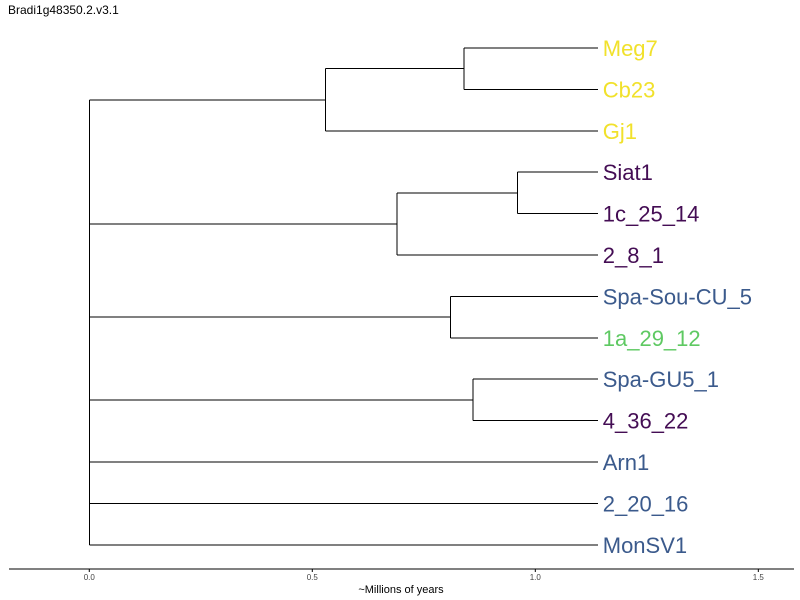 Image resolution: width=800 pixels, height=600 pixels. I want to click on time-axis: ~Millions of years 0.0 0.5 1.0 1.5, so click(401, 582).